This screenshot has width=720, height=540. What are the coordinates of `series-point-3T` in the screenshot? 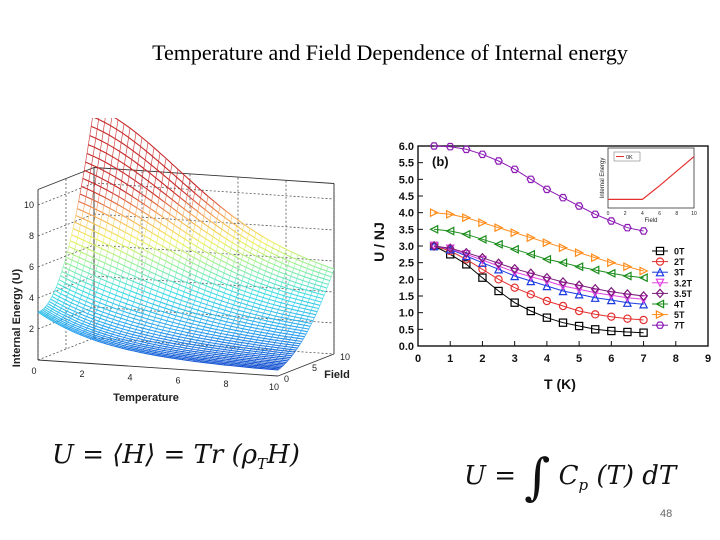 It's located at (499, 269).